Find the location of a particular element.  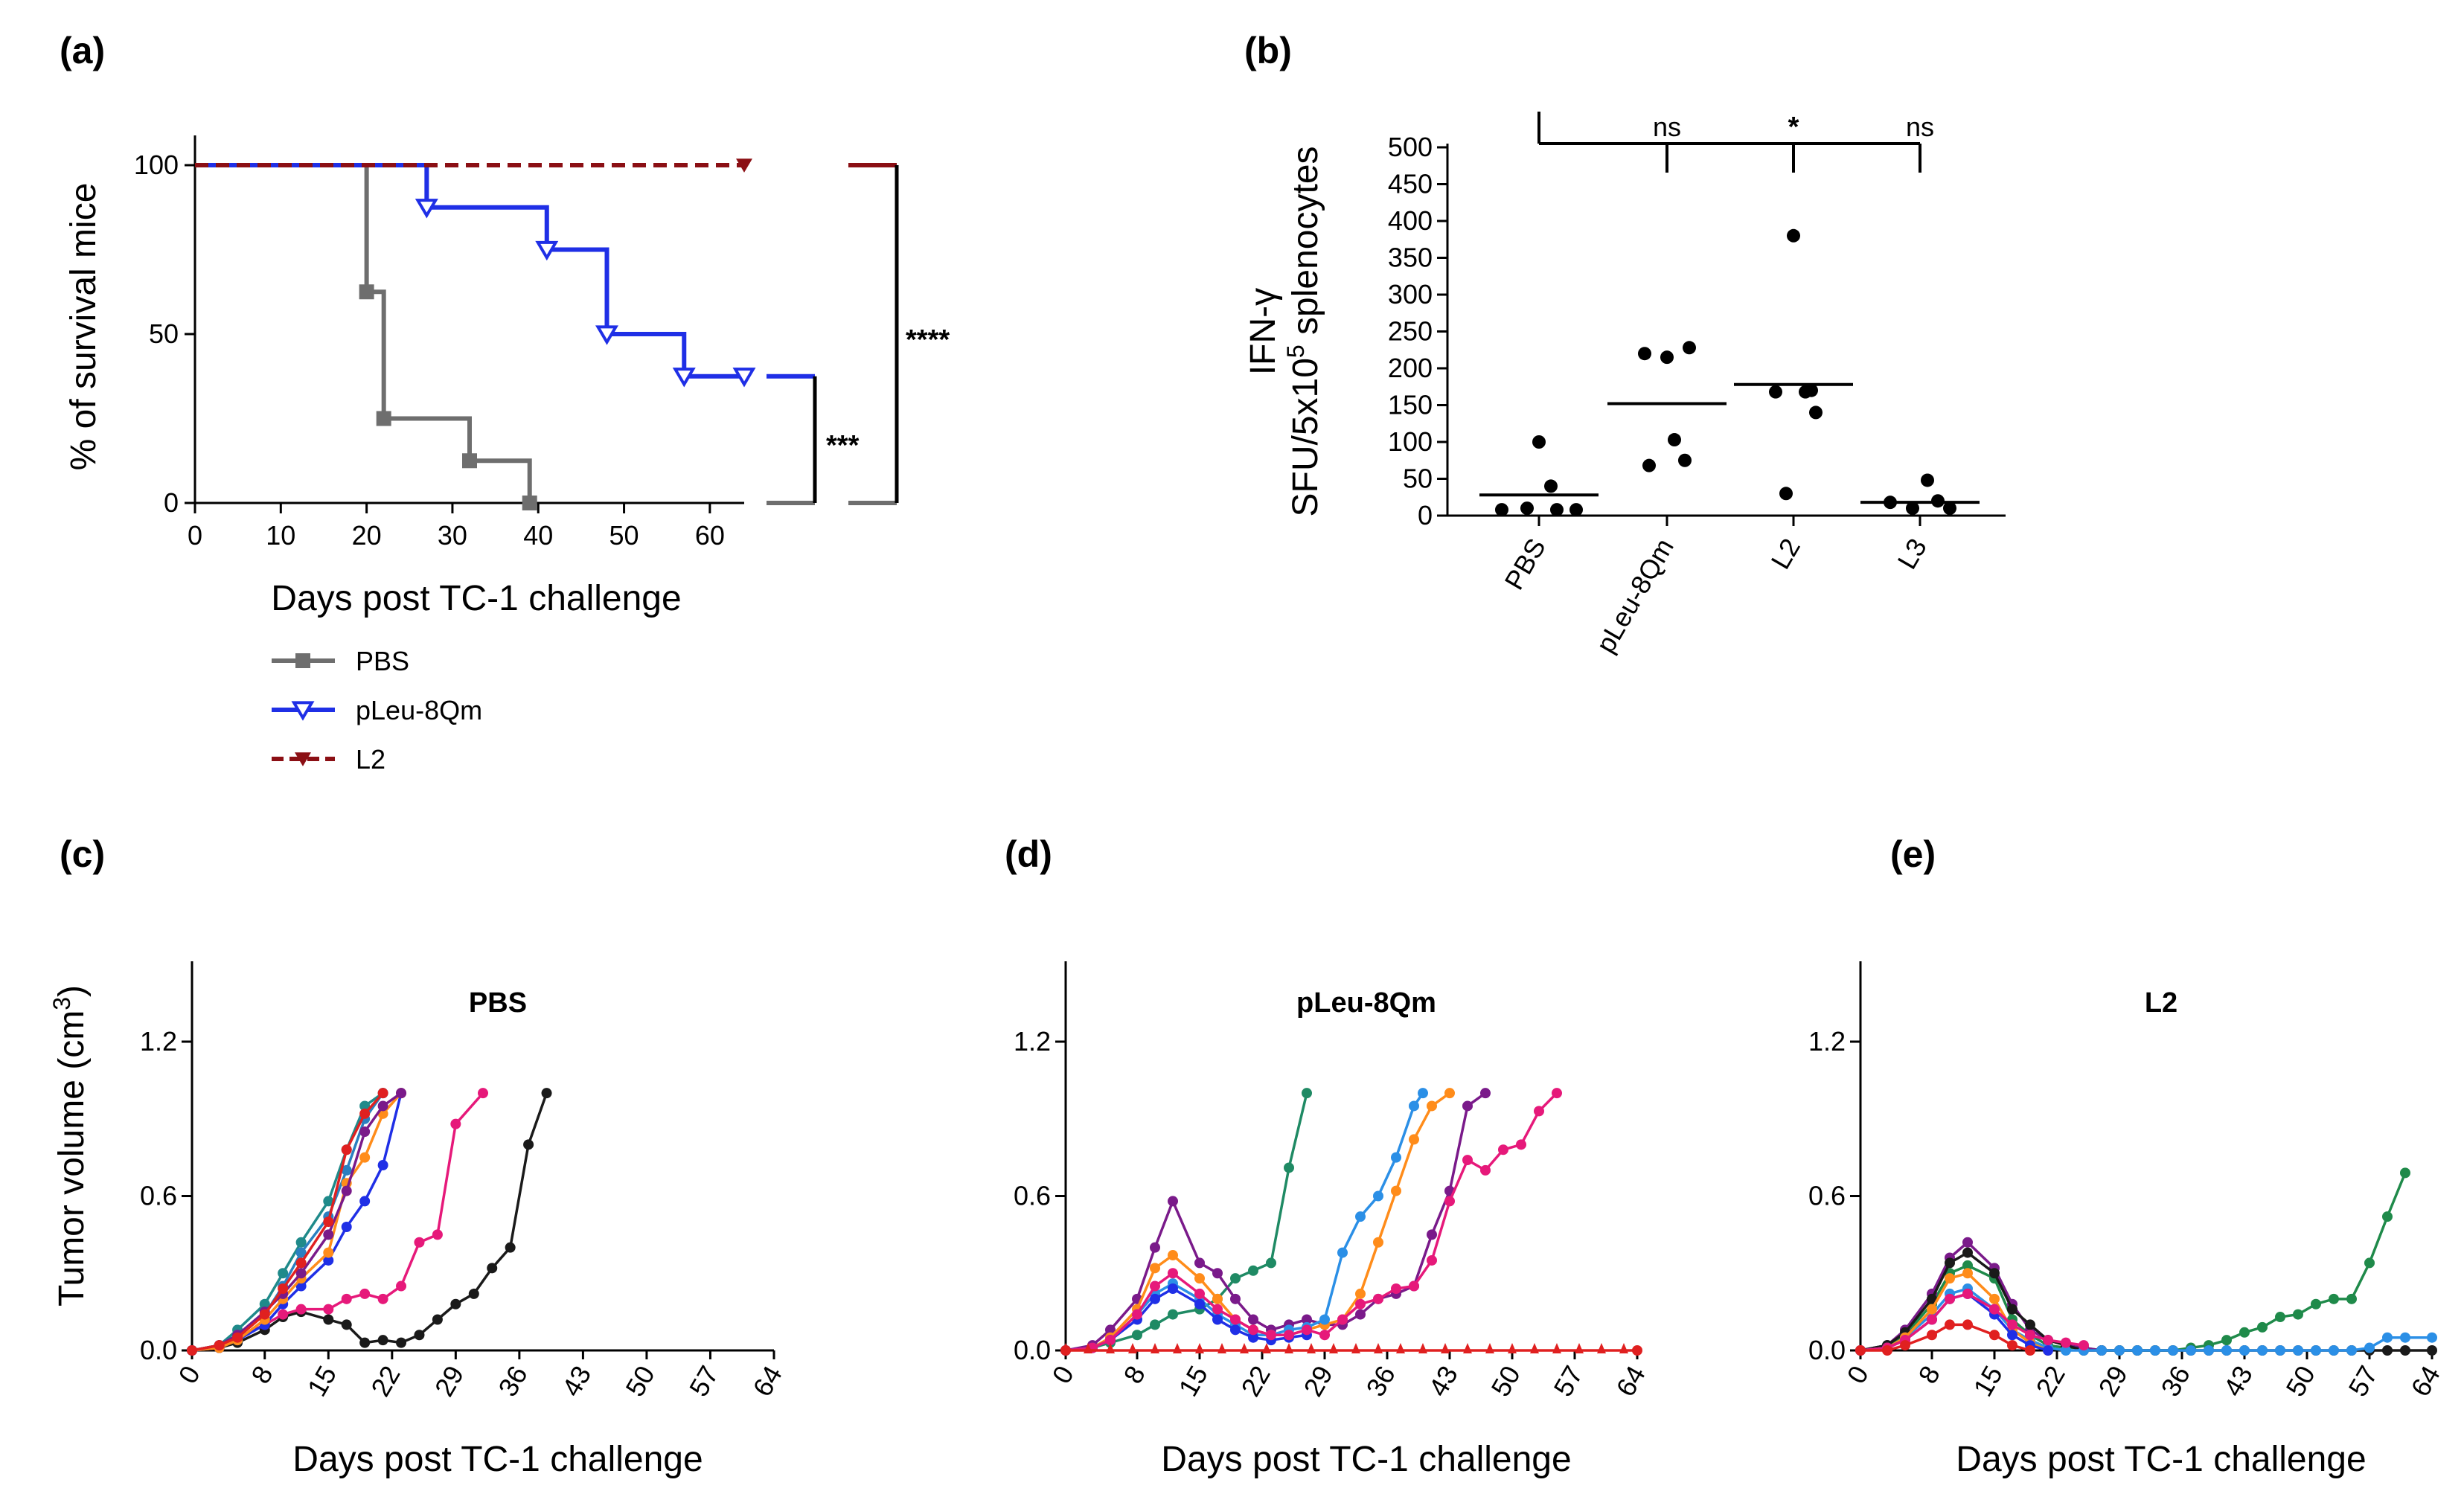

y-axis-title-line1: IFN-γ is located at coordinates (1263, 332).